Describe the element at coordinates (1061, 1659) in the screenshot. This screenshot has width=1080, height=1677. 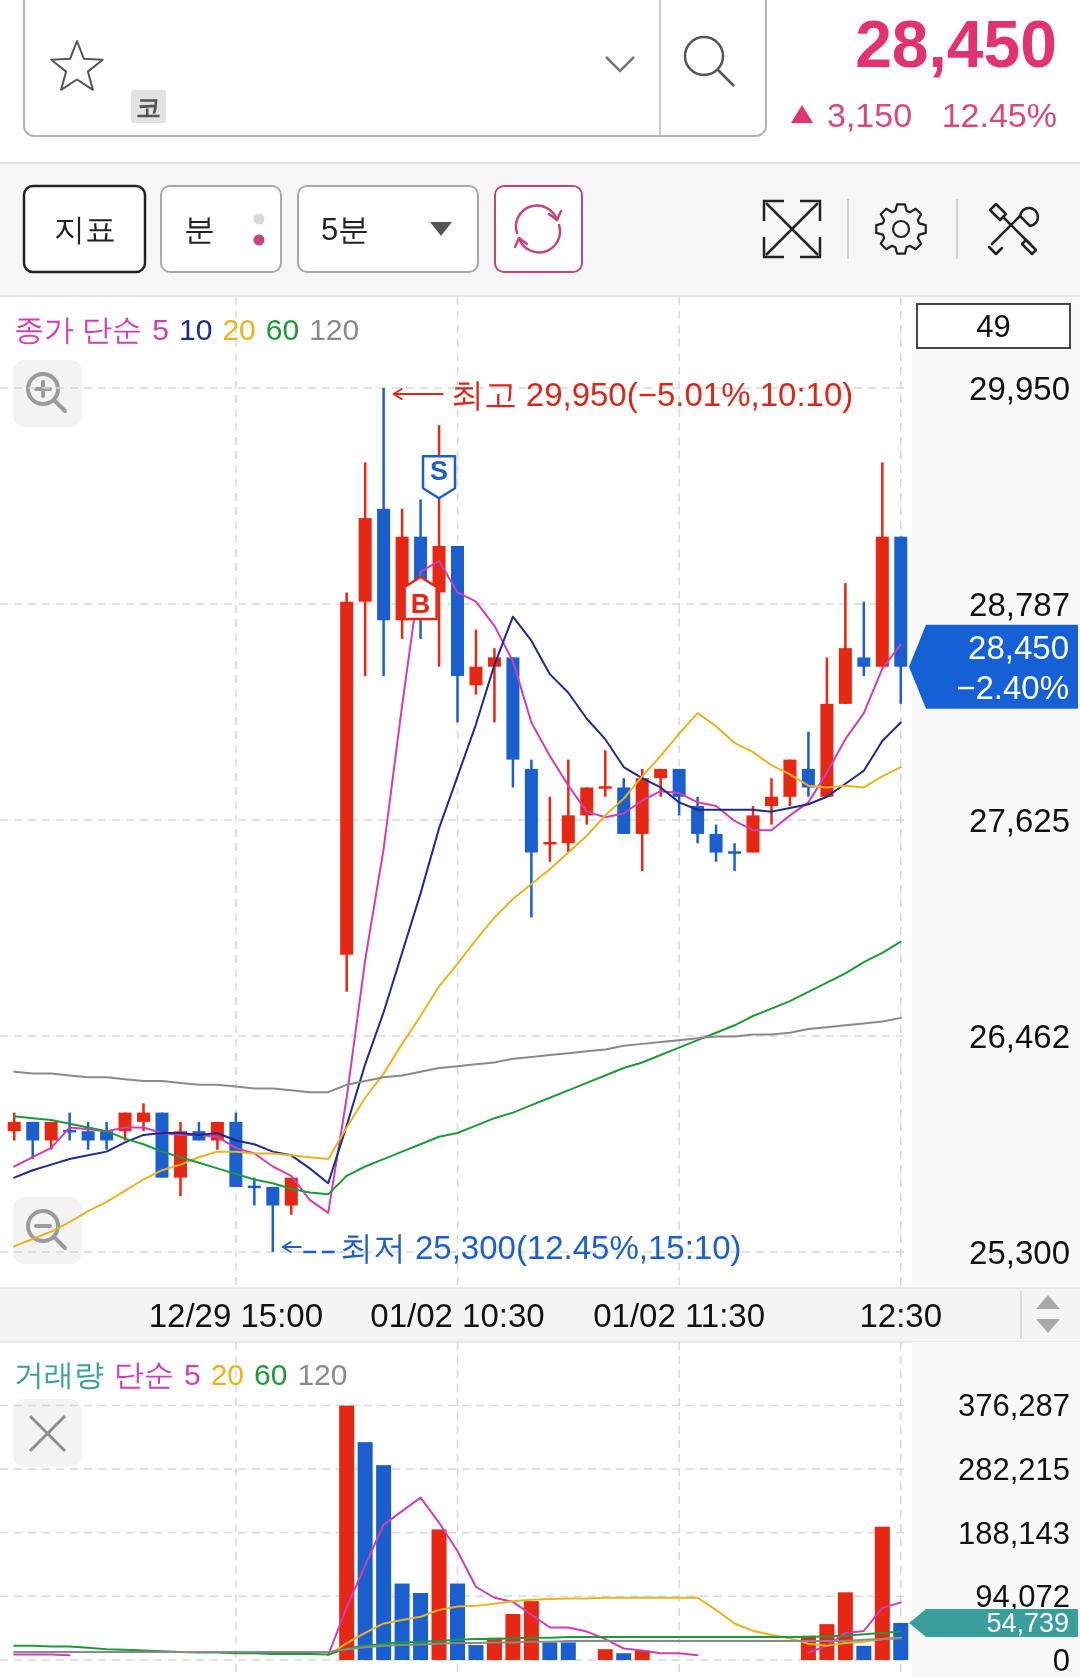
I see `y-tick-label: 0` at that location.